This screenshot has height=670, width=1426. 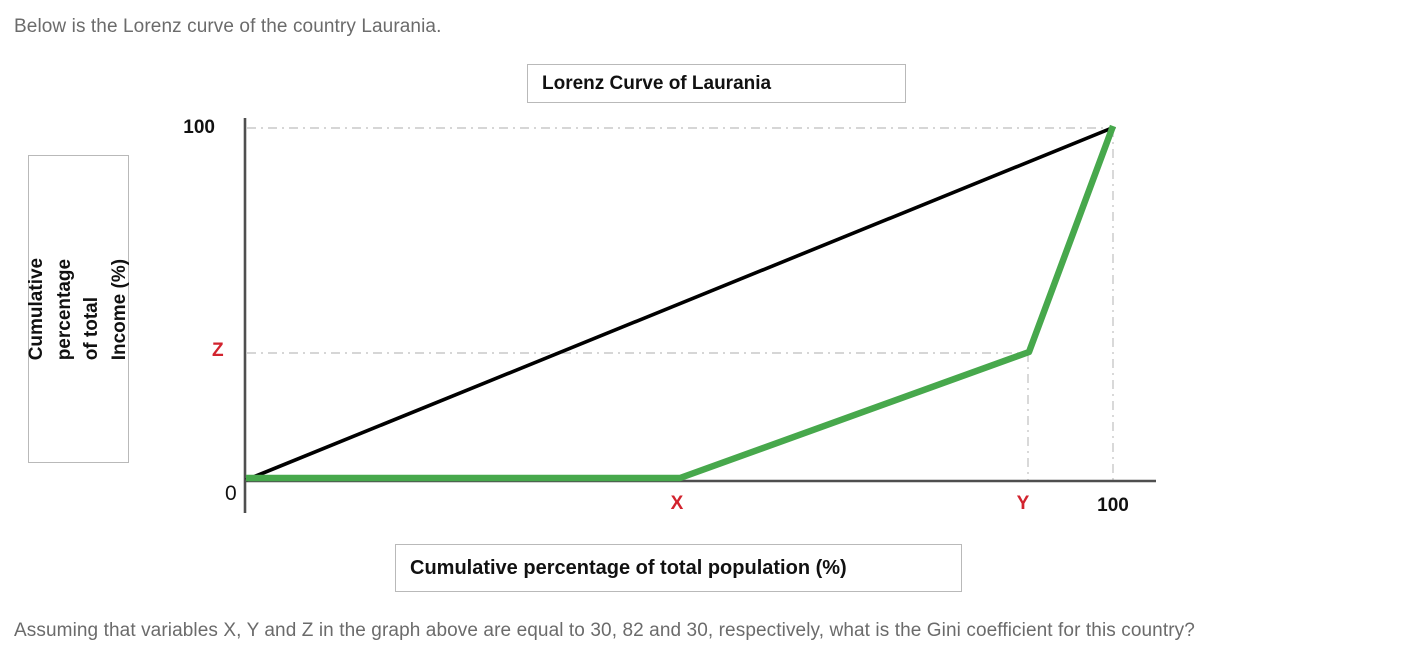 I want to click on x-tick-x: X, so click(x=677, y=503).